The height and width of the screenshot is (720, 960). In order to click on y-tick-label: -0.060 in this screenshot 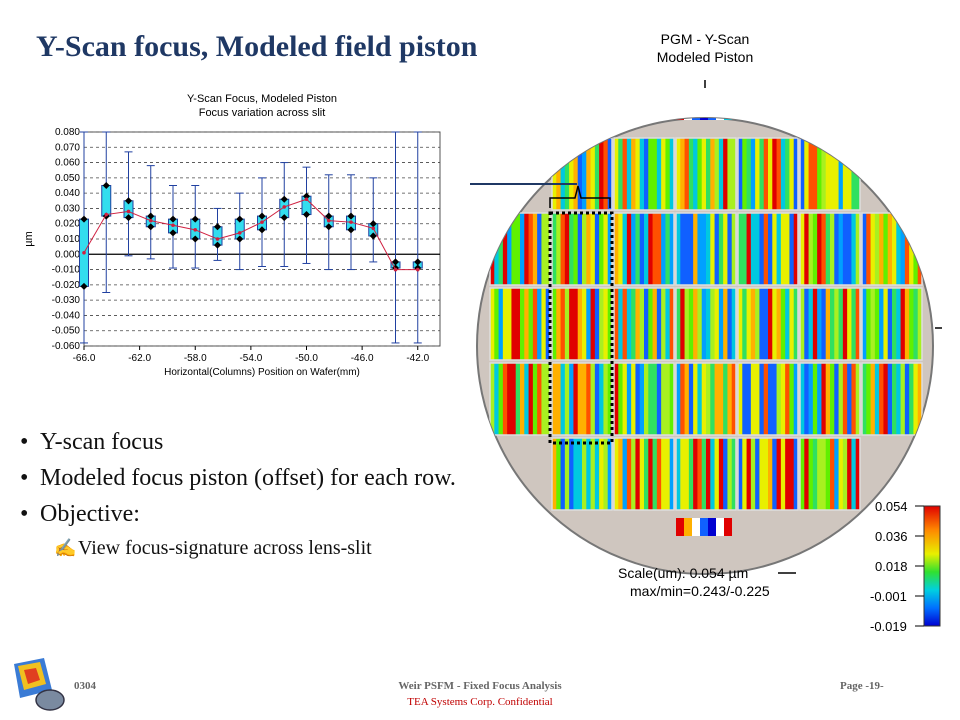, I will do `click(66, 346)`.